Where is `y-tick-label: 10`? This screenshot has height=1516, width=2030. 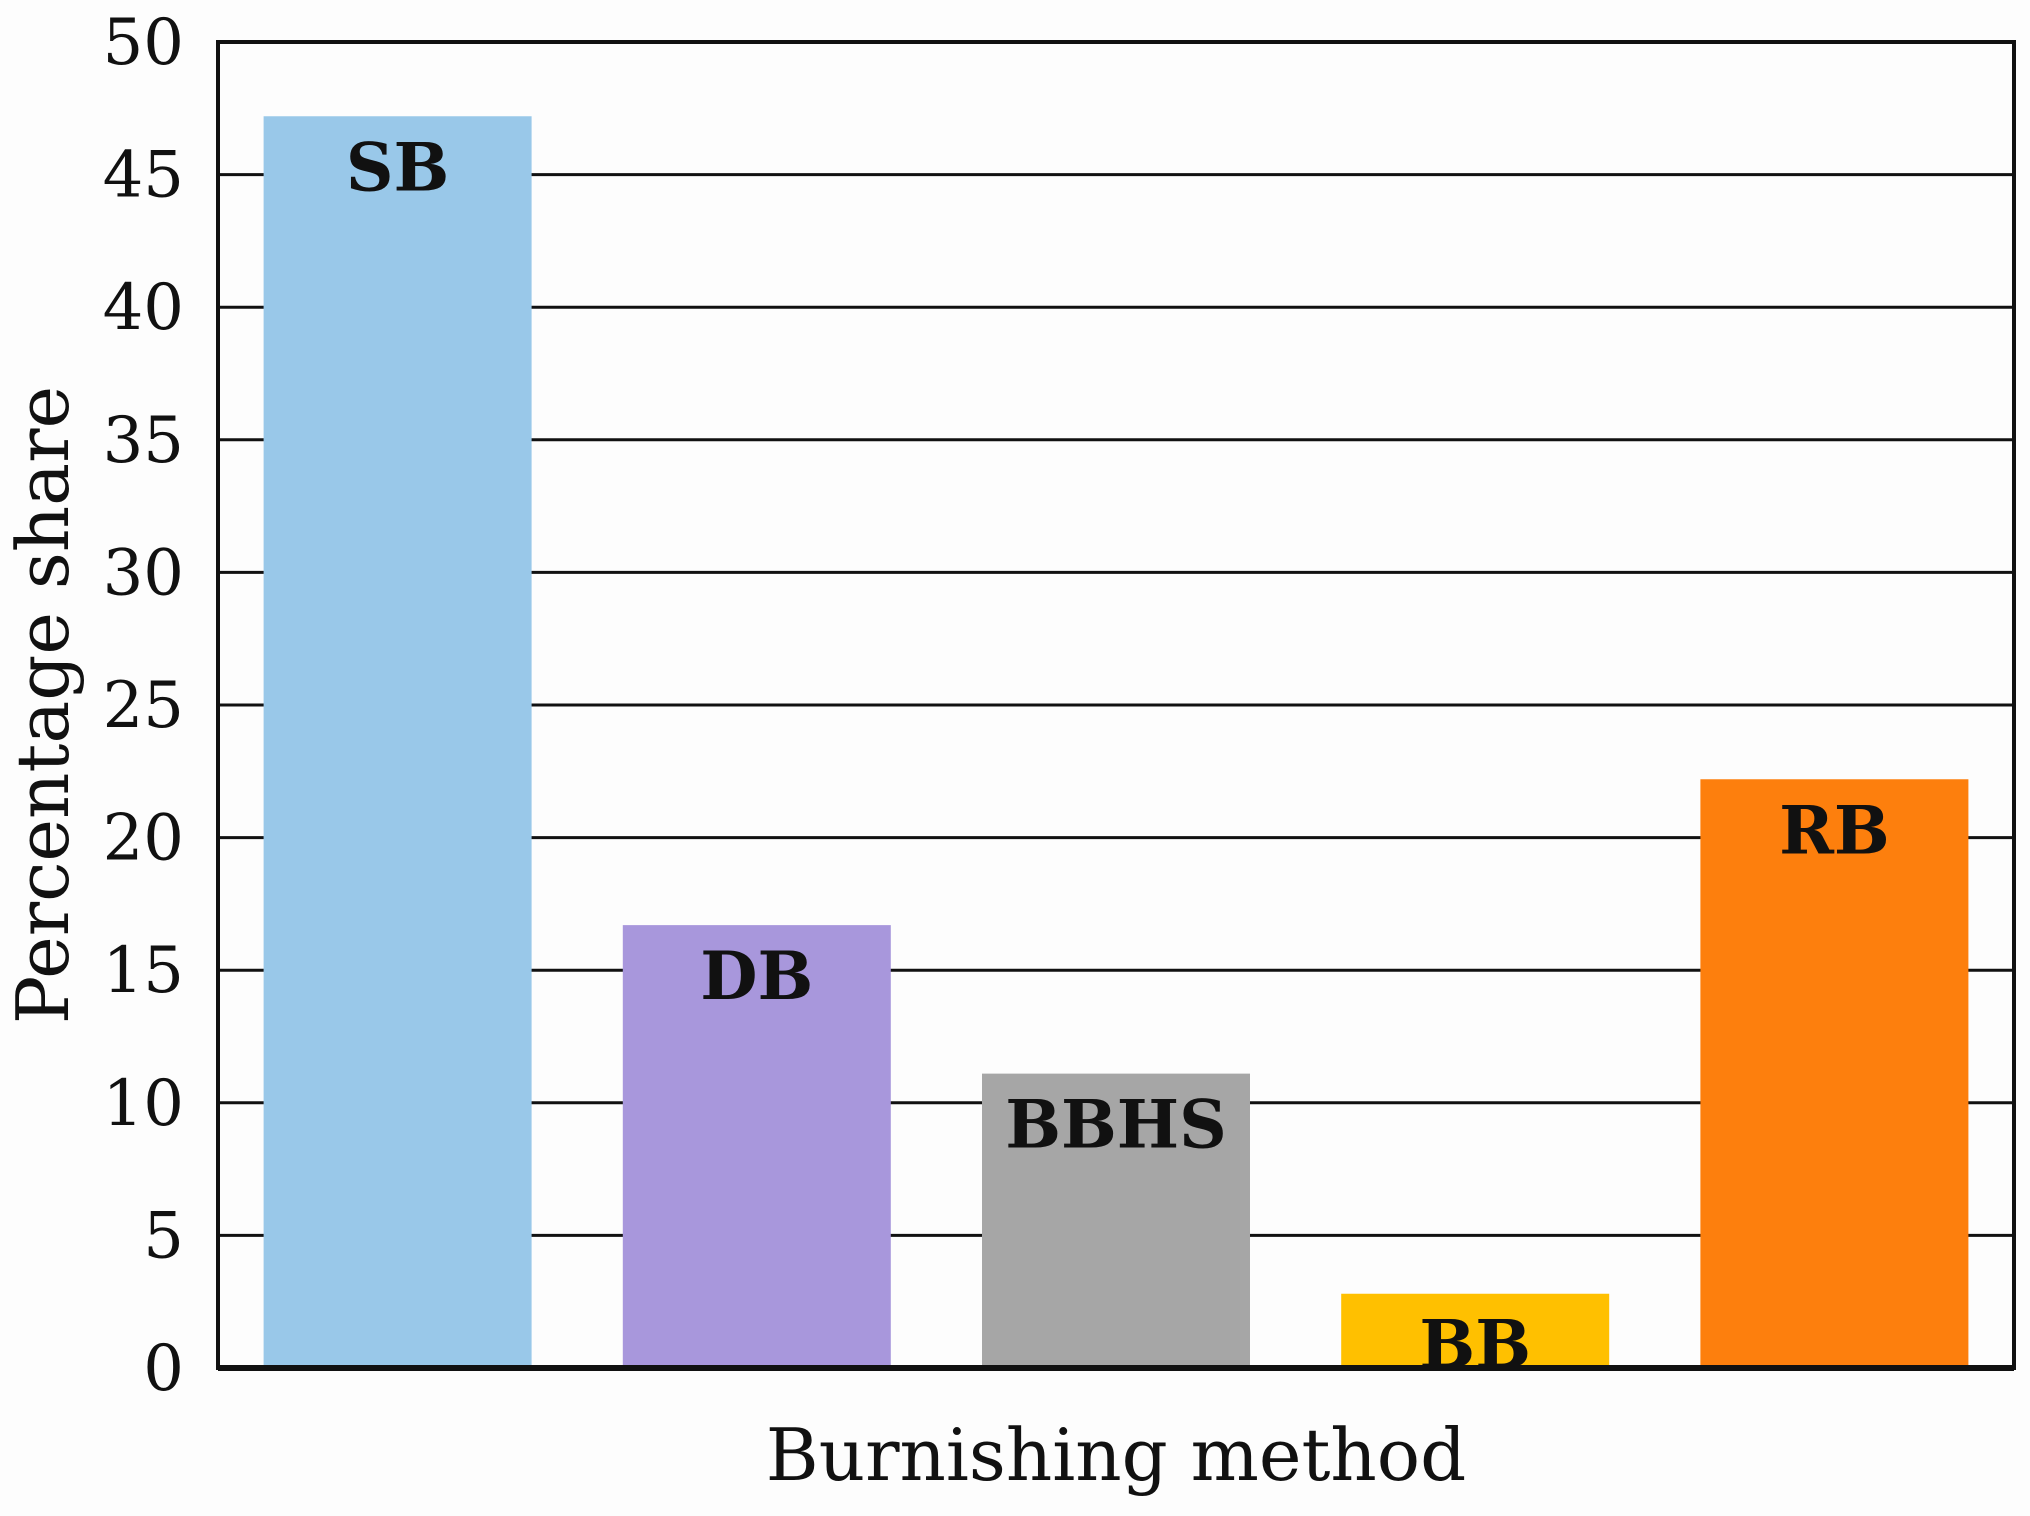 y-tick-label: 10 is located at coordinates (143, 1104).